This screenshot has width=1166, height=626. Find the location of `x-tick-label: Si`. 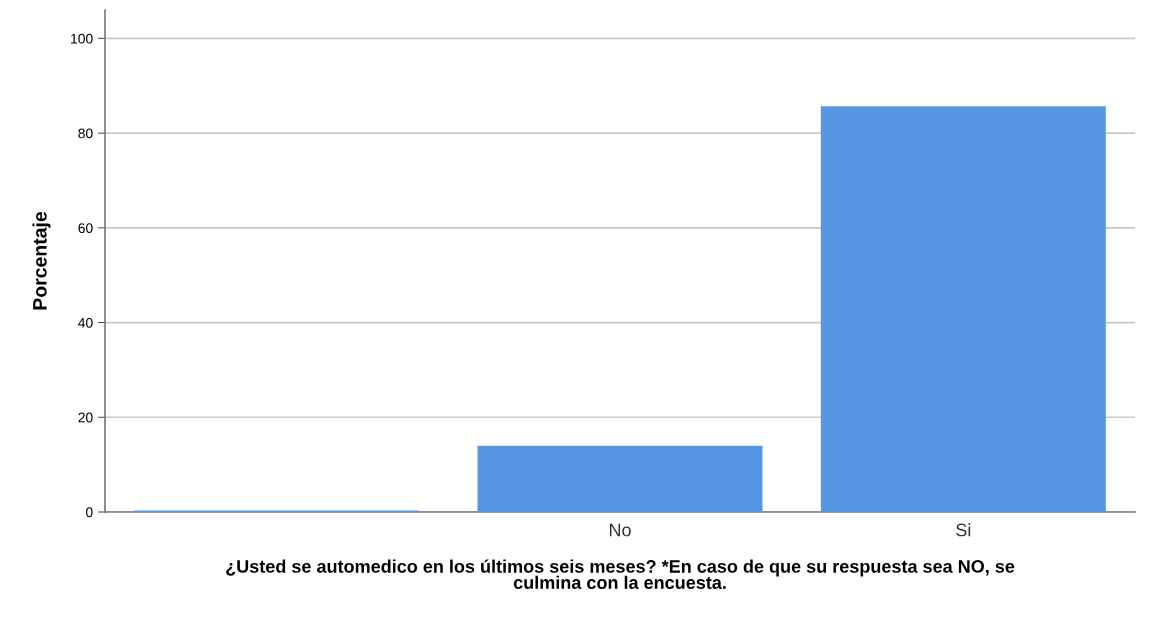

x-tick-label: Si is located at coordinates (963, 530).